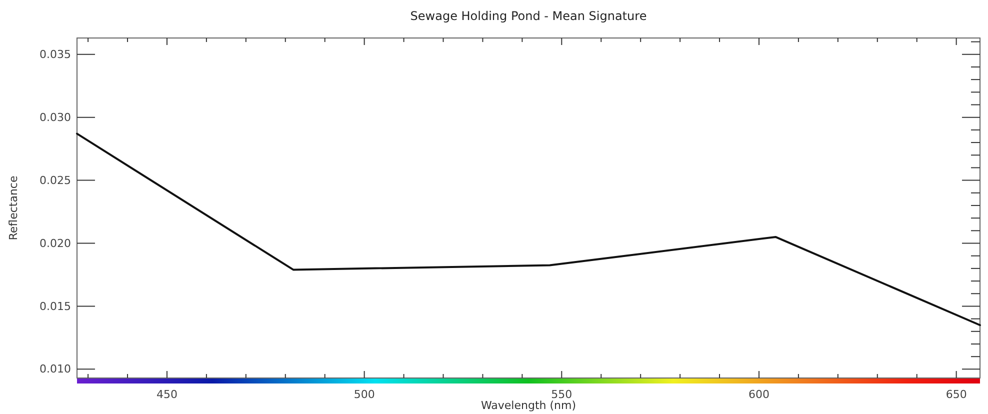 The width and height of the screenshot is (988, 414). Describe the element at coordinates (55, 117) in the screenshot. I see `y-tick-label: 0.030` at that location.